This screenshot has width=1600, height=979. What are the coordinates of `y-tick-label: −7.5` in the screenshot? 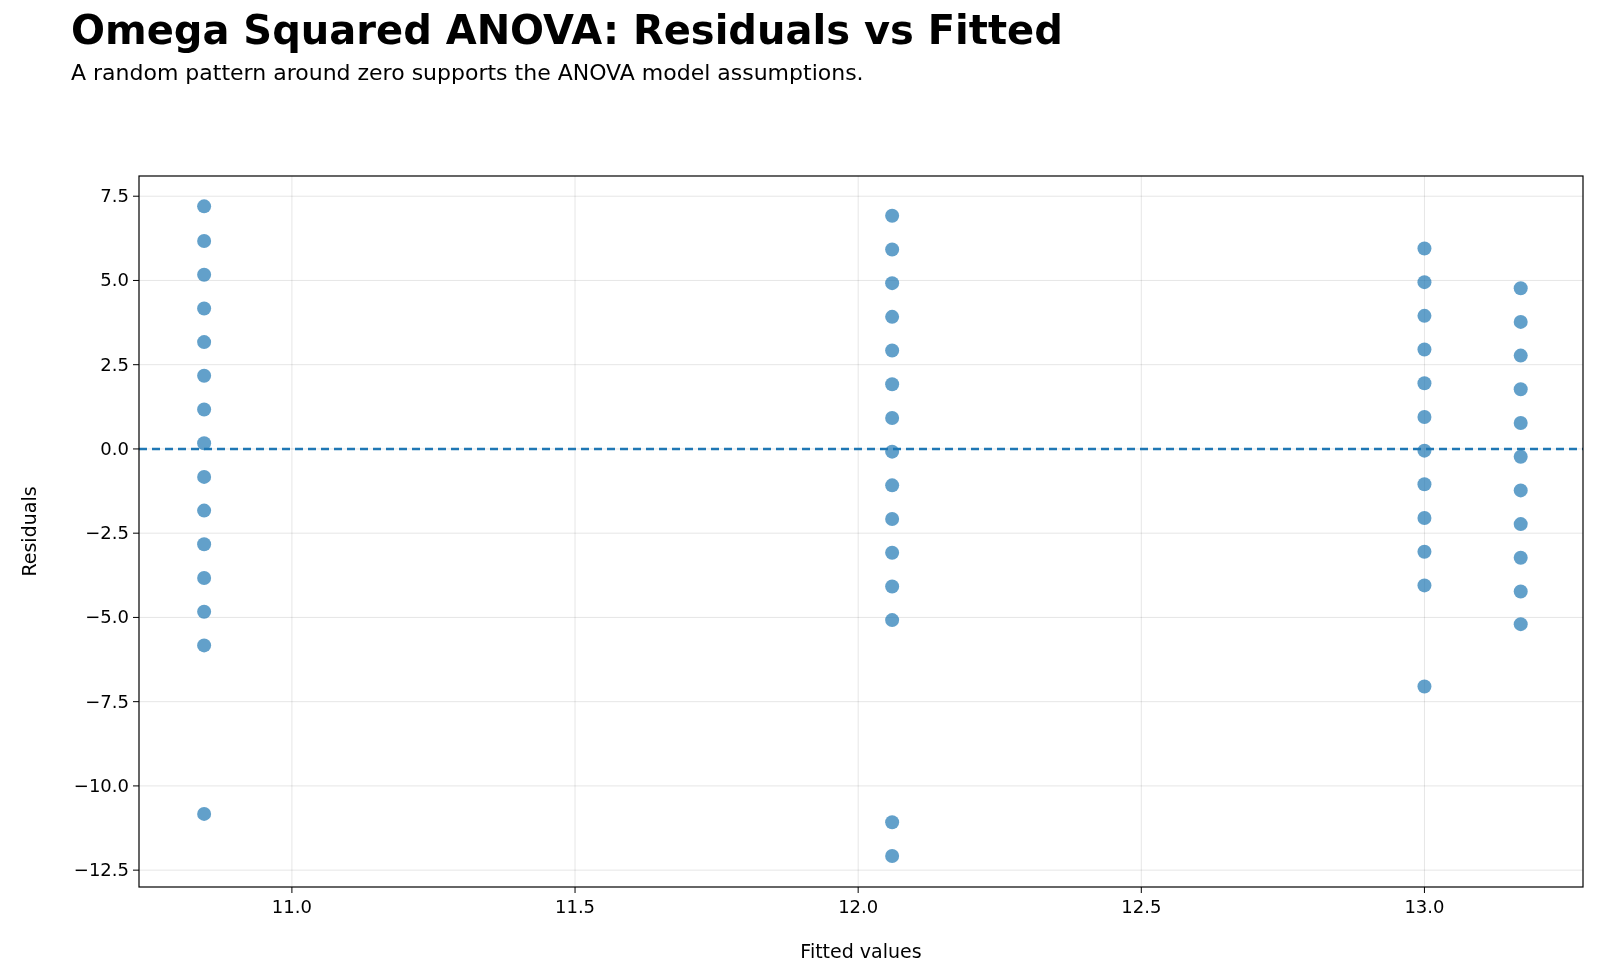 It's located at (107, 701).